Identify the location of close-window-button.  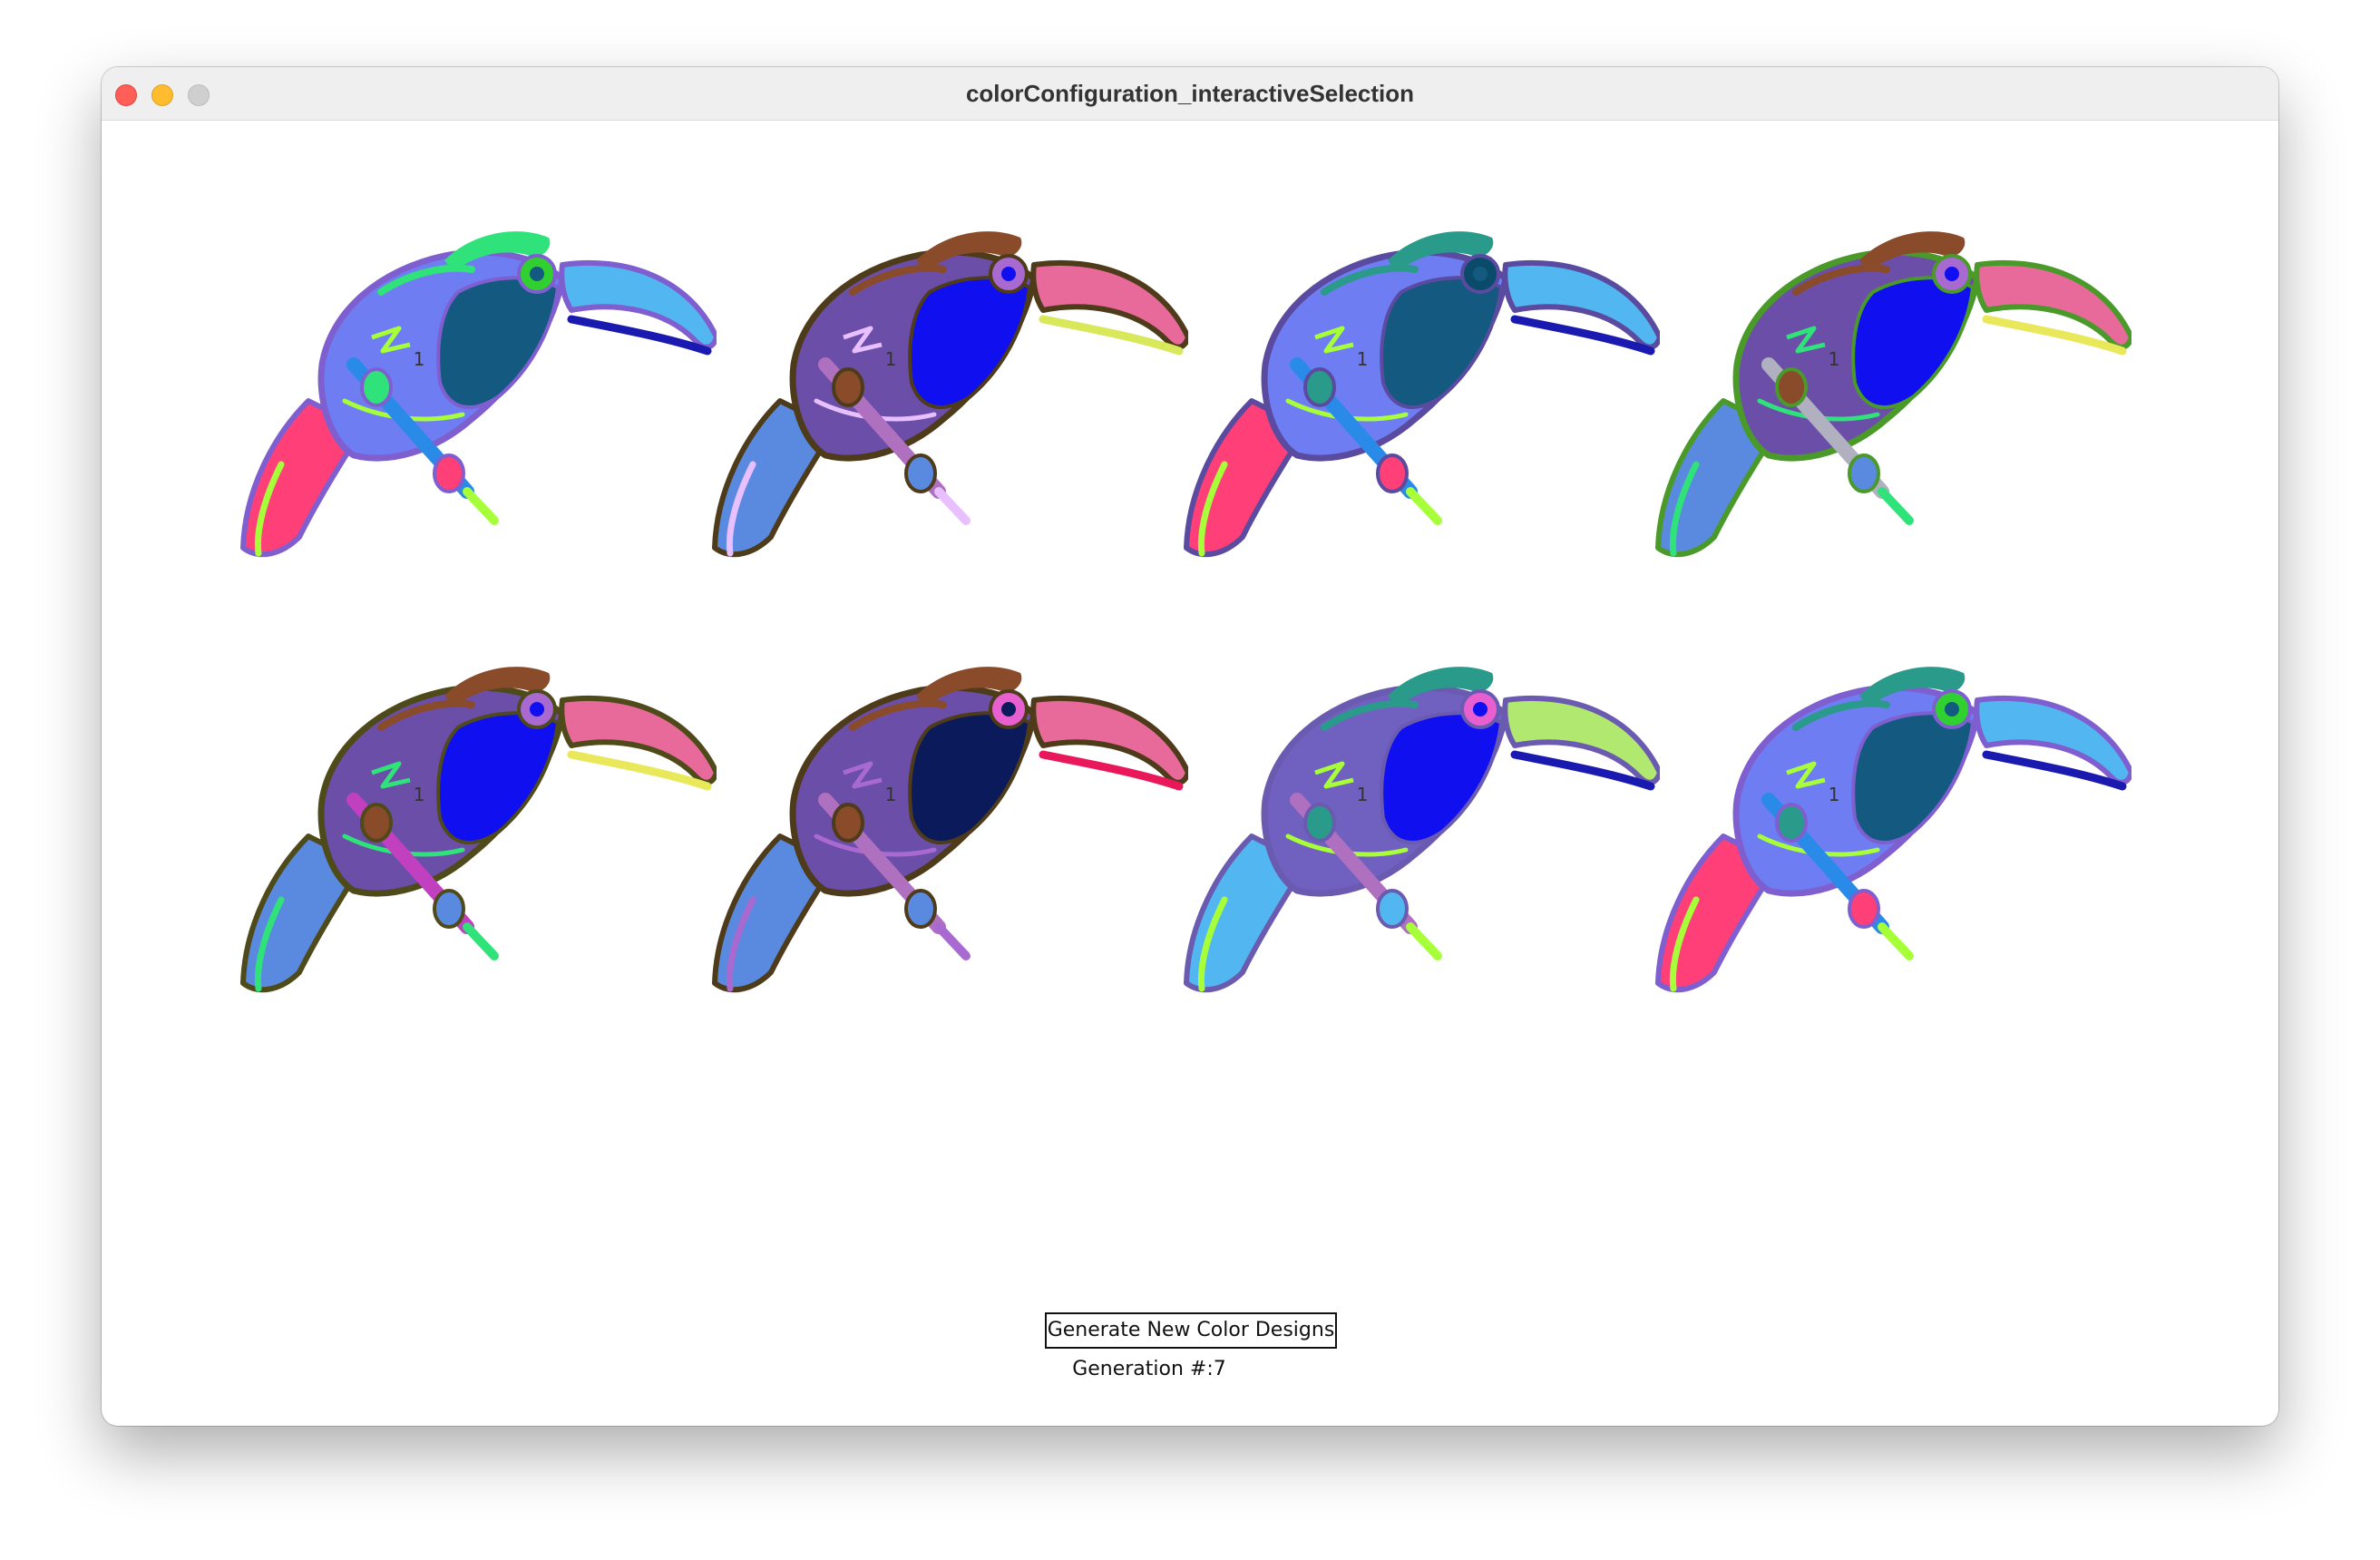
(126, 95).